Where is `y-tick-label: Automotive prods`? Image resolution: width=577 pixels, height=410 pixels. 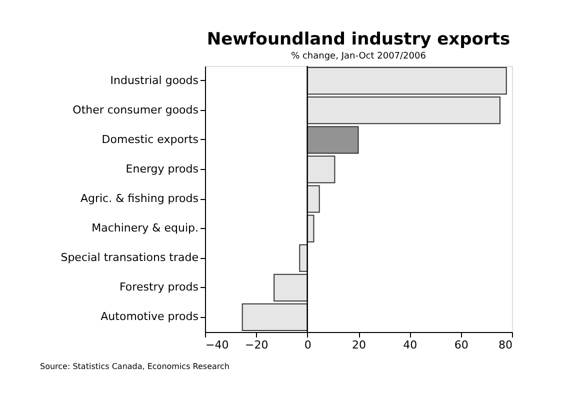
y-tick-label: Automotive prods is located at coordinates (149, 317).